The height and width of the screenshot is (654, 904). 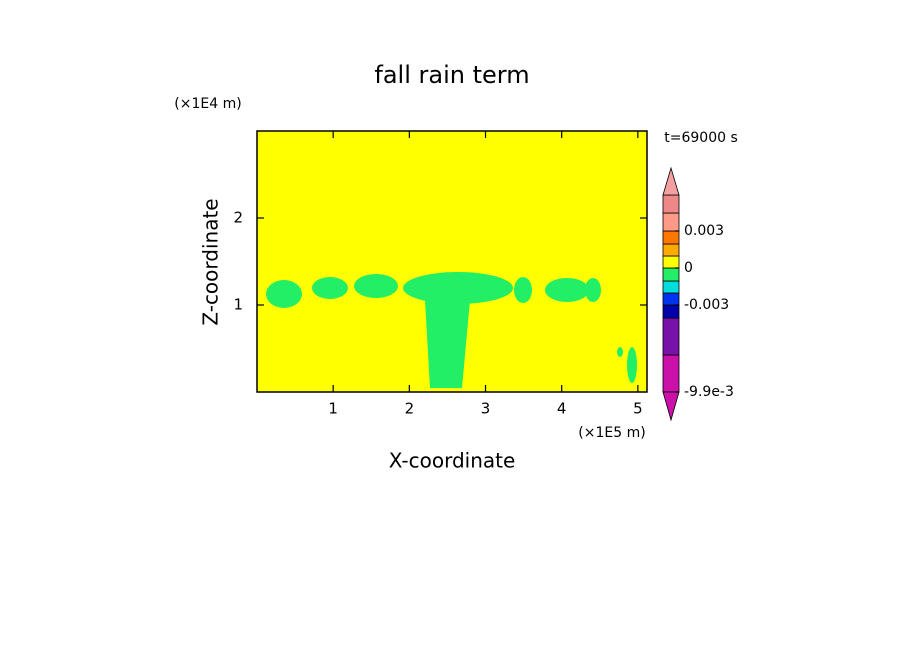 I want to click on y-axis-label: Z-coordinate, so click(x=211, y=261).